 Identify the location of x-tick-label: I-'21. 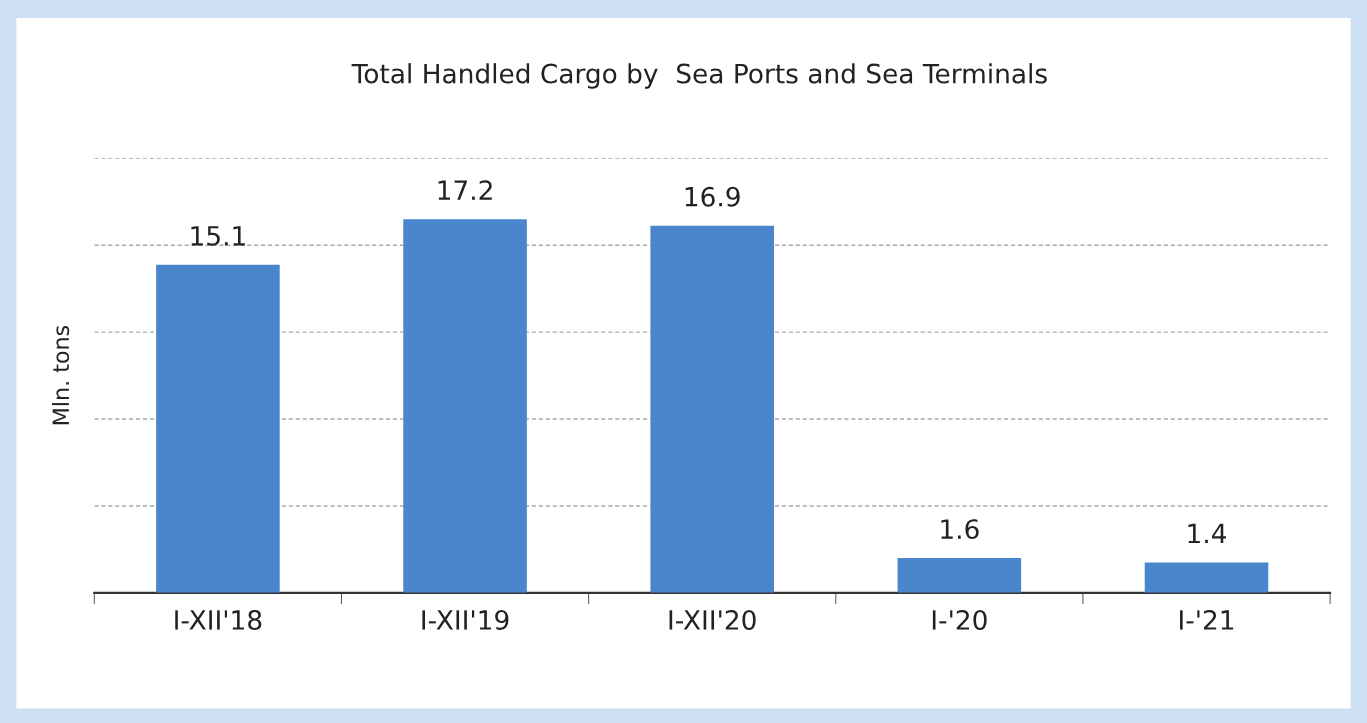
(1207, 619).